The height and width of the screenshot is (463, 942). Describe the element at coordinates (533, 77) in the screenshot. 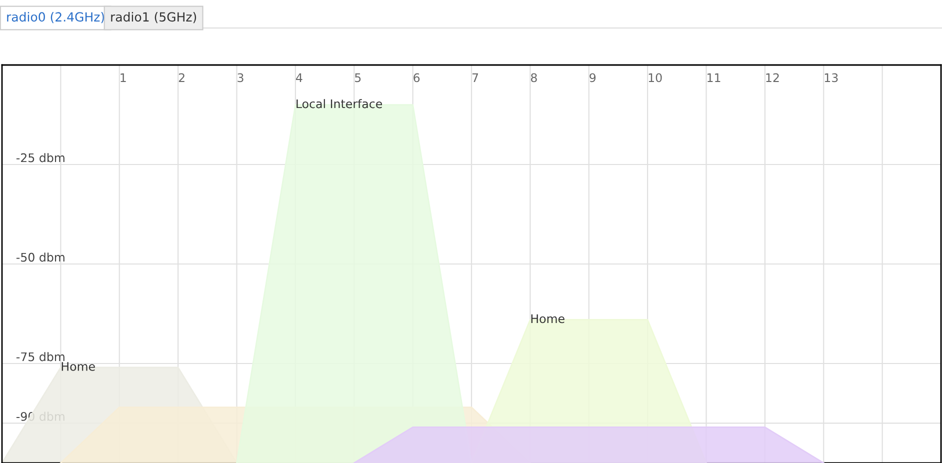

I see `x-tick-label: 8` at that location.